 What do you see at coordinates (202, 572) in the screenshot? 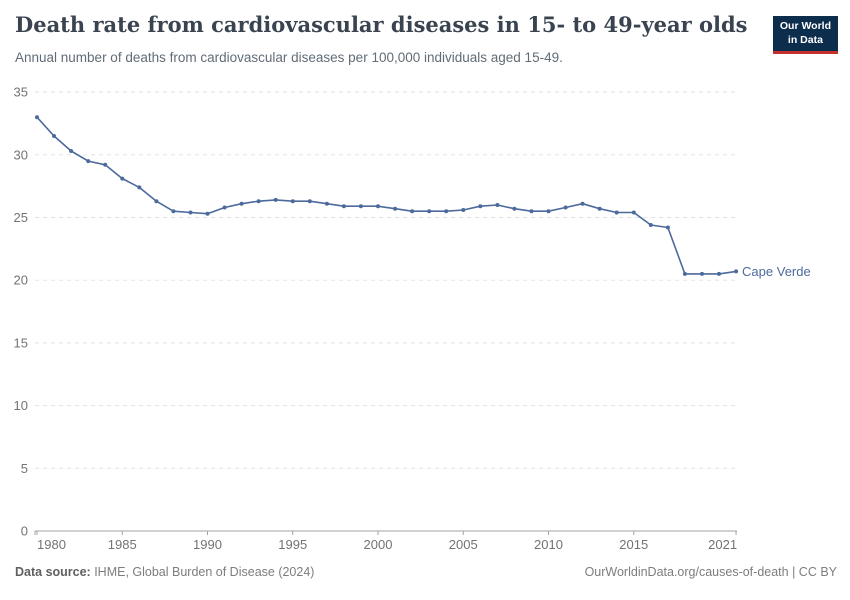
I see `data-source-text: IHME, Global Burden of Disease (2024)` at bounding box center [202, 572].